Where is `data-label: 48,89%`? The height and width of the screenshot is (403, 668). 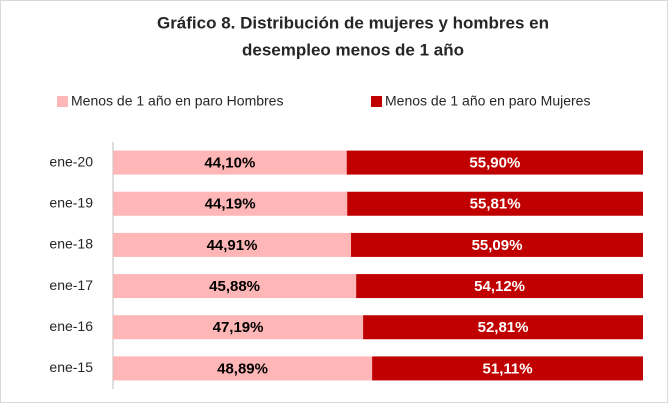
data-label: 48,89% is located at coordinates (242, 368).